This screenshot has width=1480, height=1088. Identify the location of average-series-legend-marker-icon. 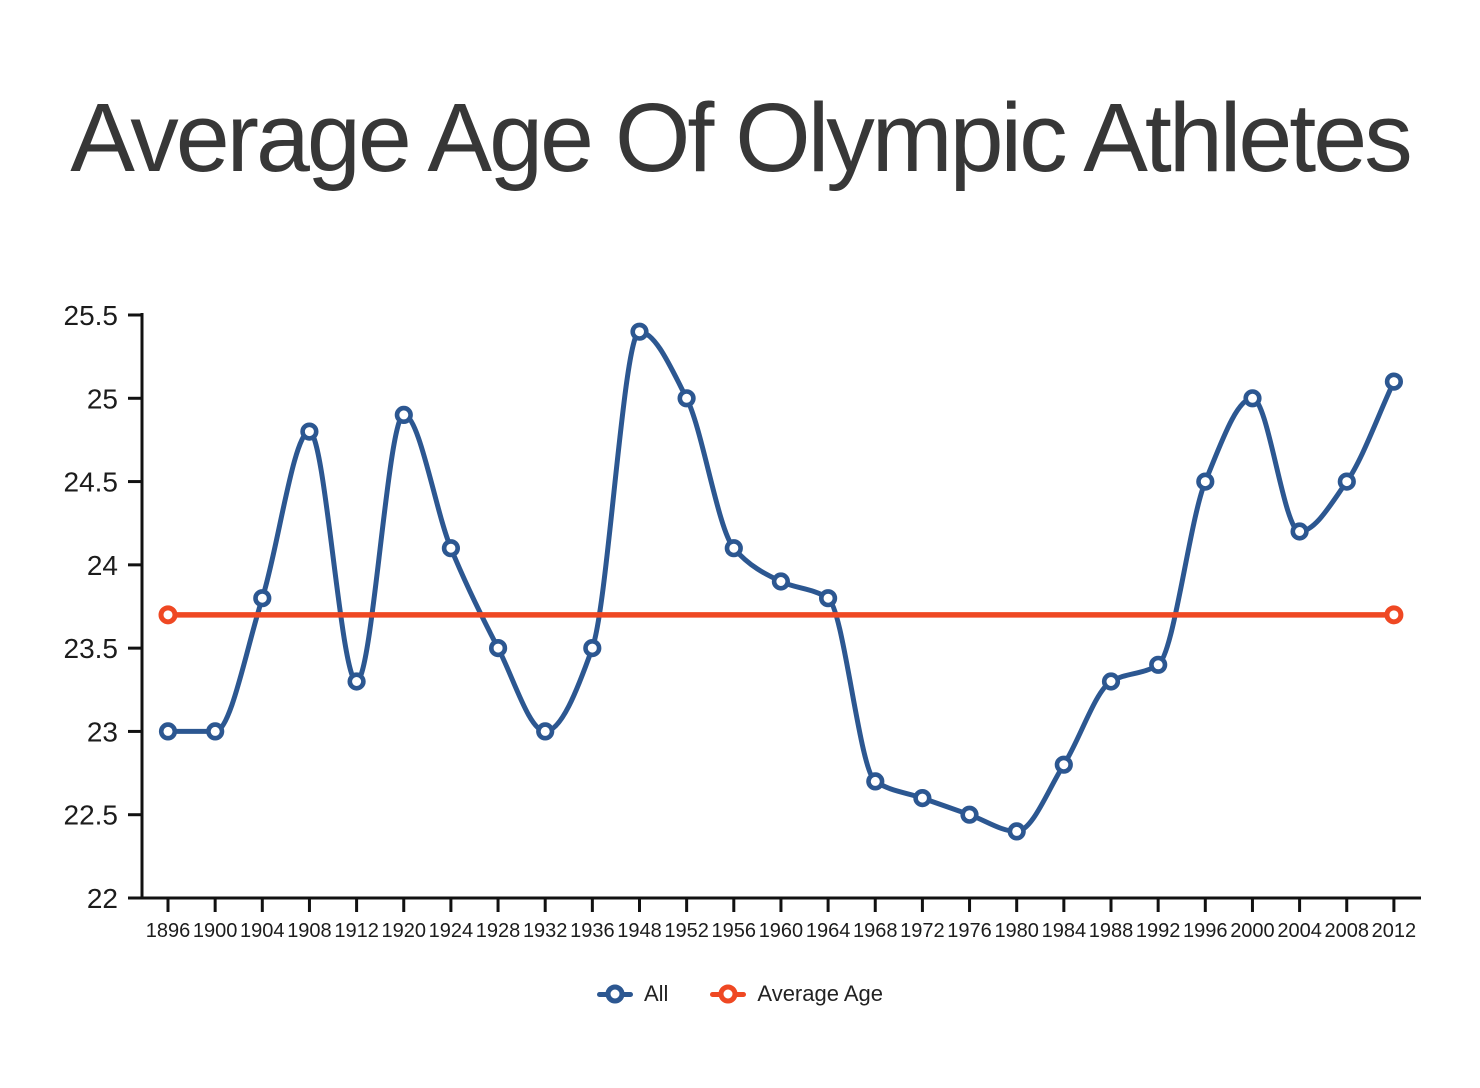
(728, 994).